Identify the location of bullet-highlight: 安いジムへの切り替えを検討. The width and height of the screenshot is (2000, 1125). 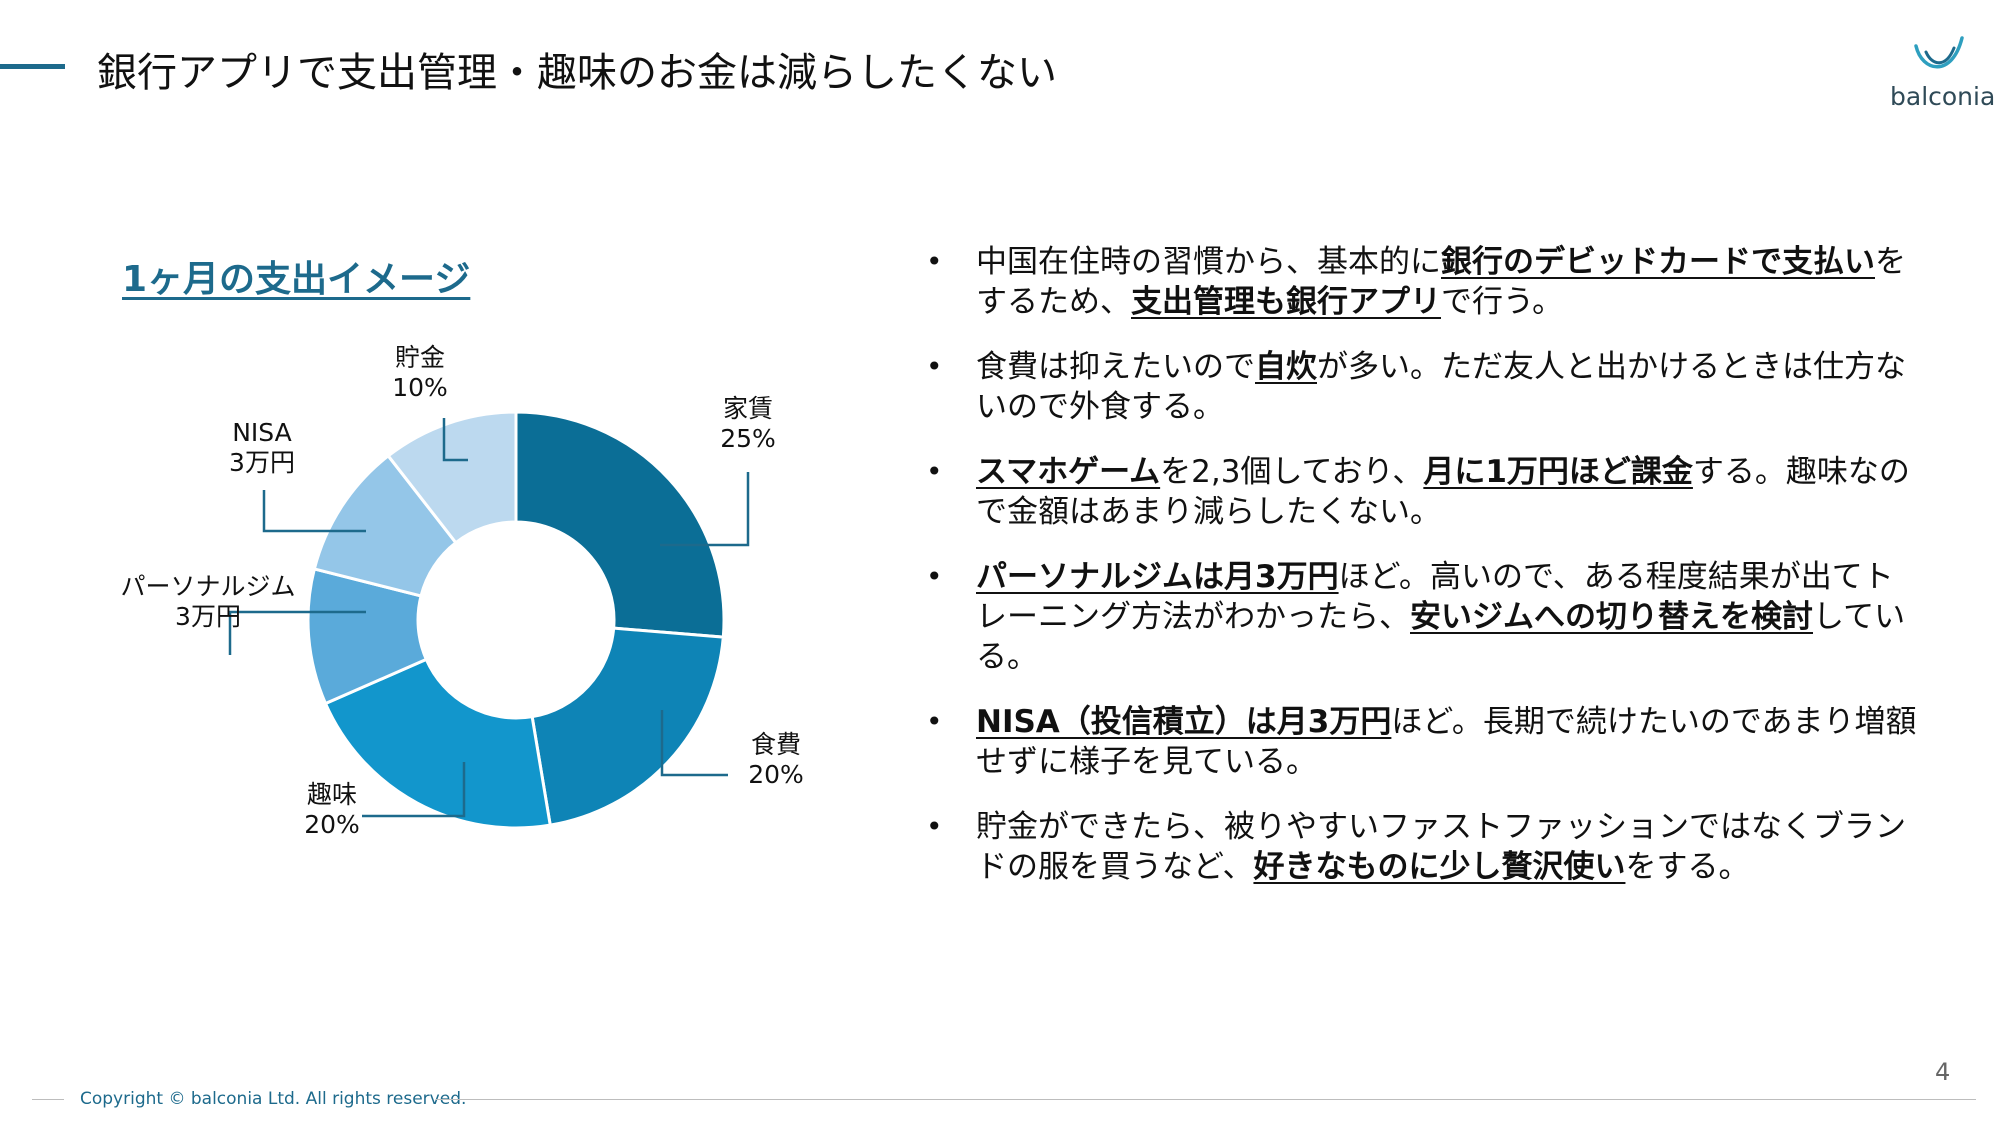
(1611, 617).